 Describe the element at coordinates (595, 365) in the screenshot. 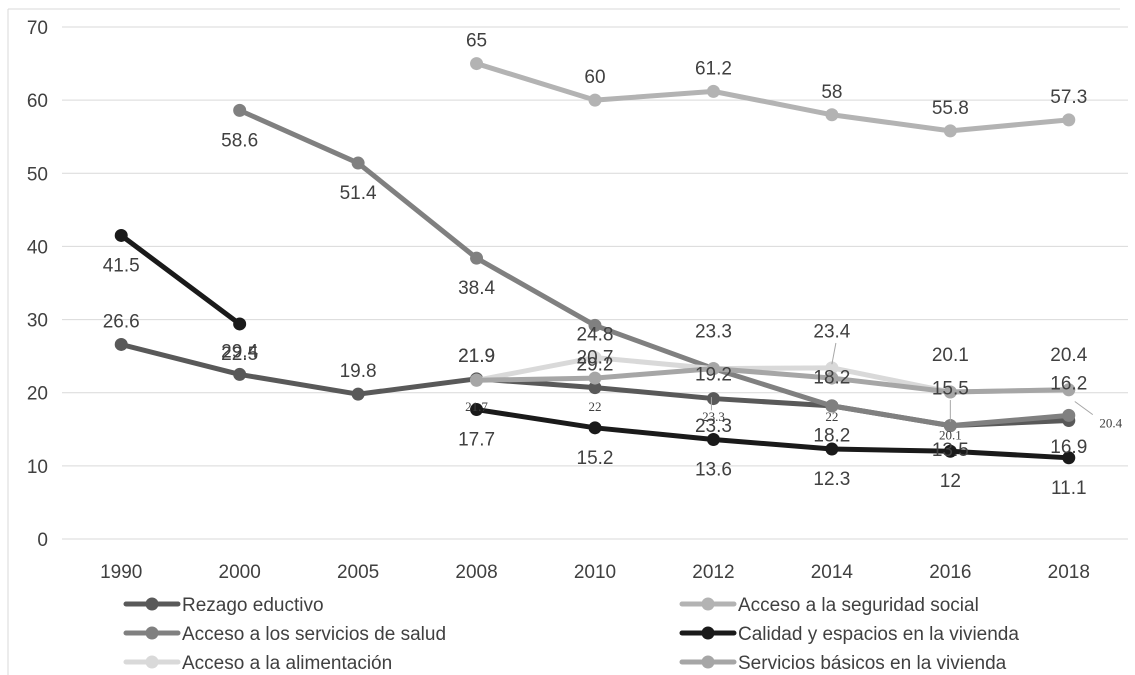

I see `data-label: 29.2` at that location.